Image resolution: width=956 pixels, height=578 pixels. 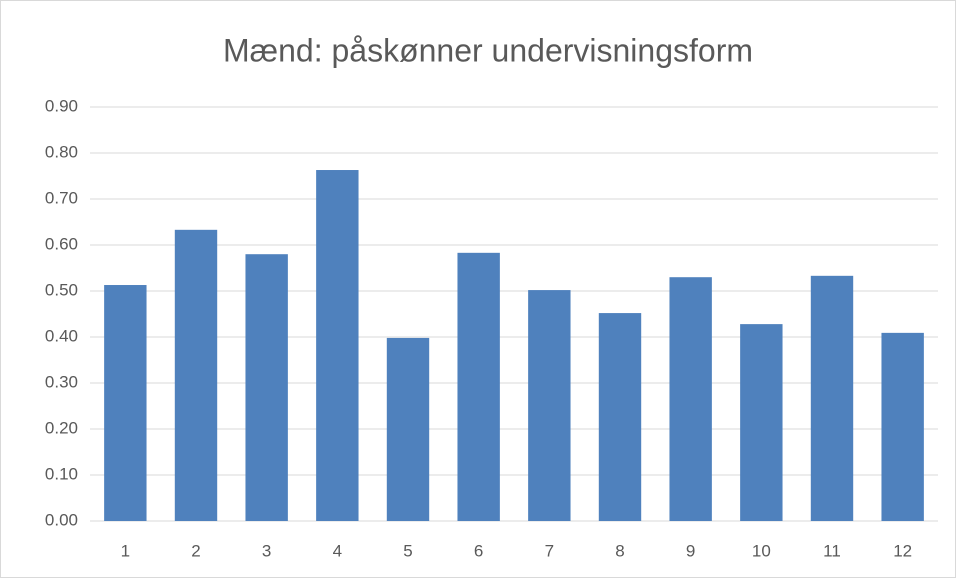 What do you see at coordinates (902, 550) in the screenshot?
I see `x-tick-label: 12` at bounding box center [902, 550].